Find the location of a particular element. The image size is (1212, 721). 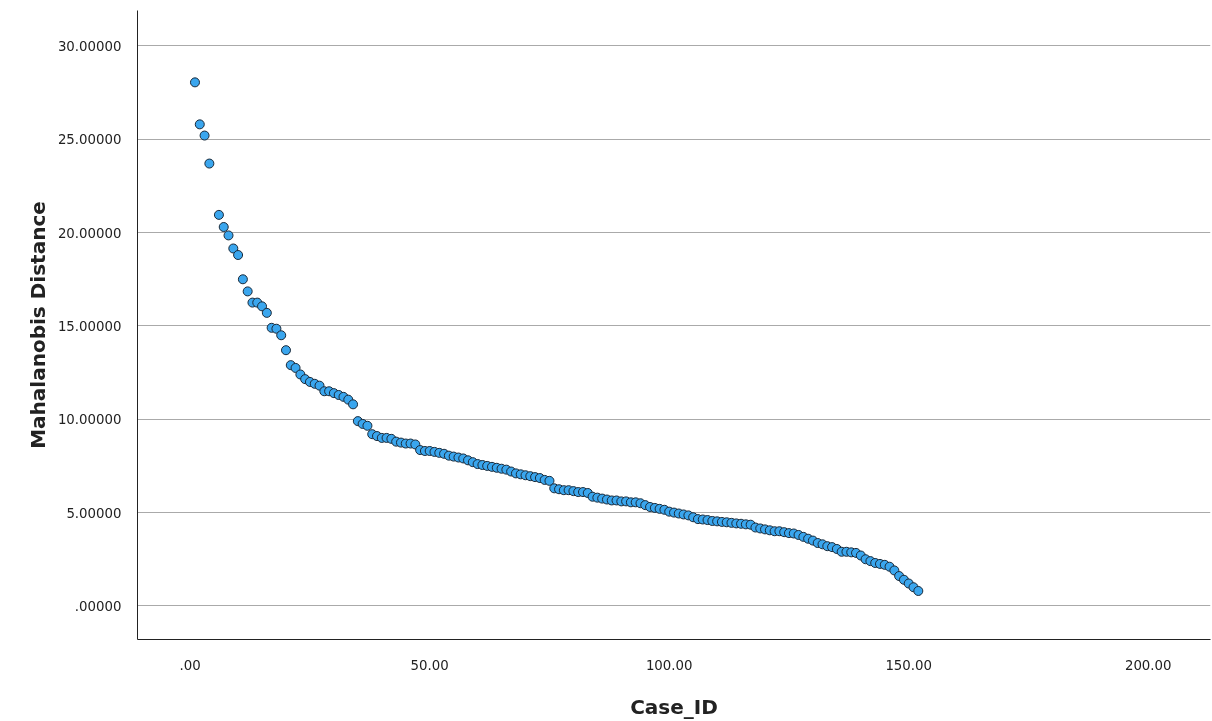

x-tick-label: 50.00 is located at coordinates (429, 665).